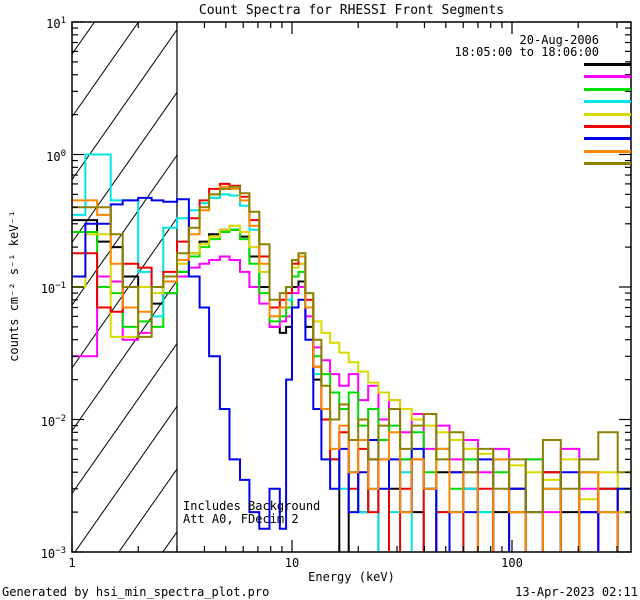 The height and width of the screenshot is (600, 640). Describe the element at coordinates (559, 40) in the screenshot. I see `observation-date: 20-Aug-2006` at that location.